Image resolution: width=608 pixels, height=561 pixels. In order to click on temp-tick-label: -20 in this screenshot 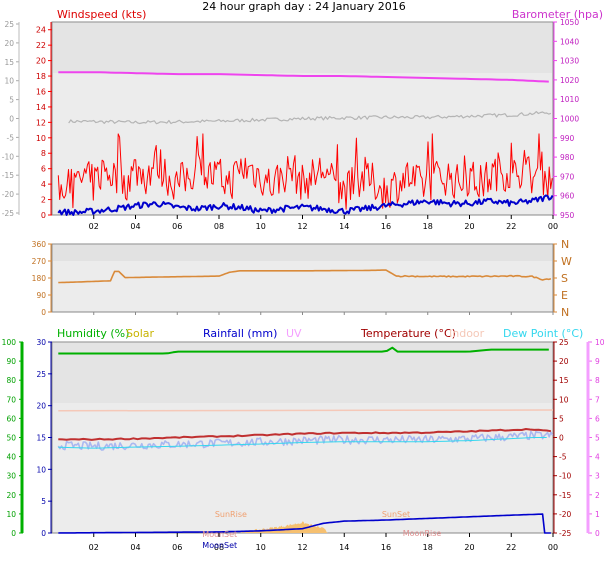, I will do `click(565, 514)`.